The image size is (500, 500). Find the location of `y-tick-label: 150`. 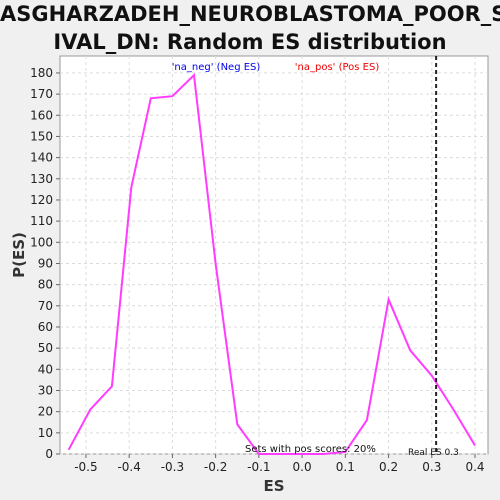

y-tick-label: 150 is located at coordinates (41, 136).